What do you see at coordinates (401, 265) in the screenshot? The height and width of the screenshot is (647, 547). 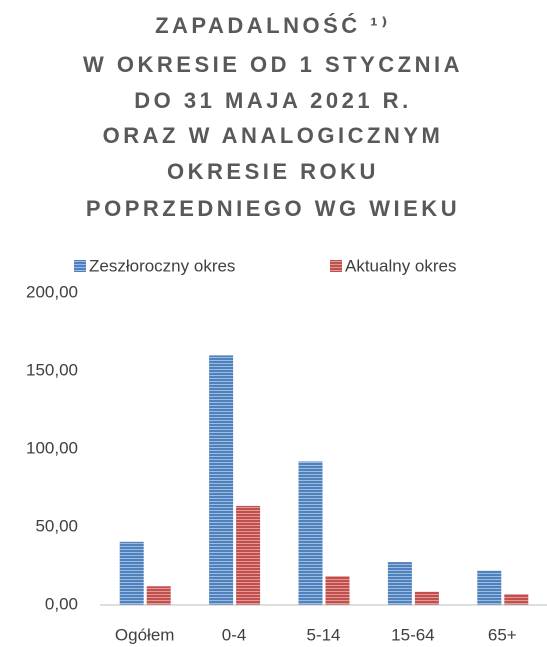 I see `legend-label: Aktualny okres` at bounding box center [401, 265].